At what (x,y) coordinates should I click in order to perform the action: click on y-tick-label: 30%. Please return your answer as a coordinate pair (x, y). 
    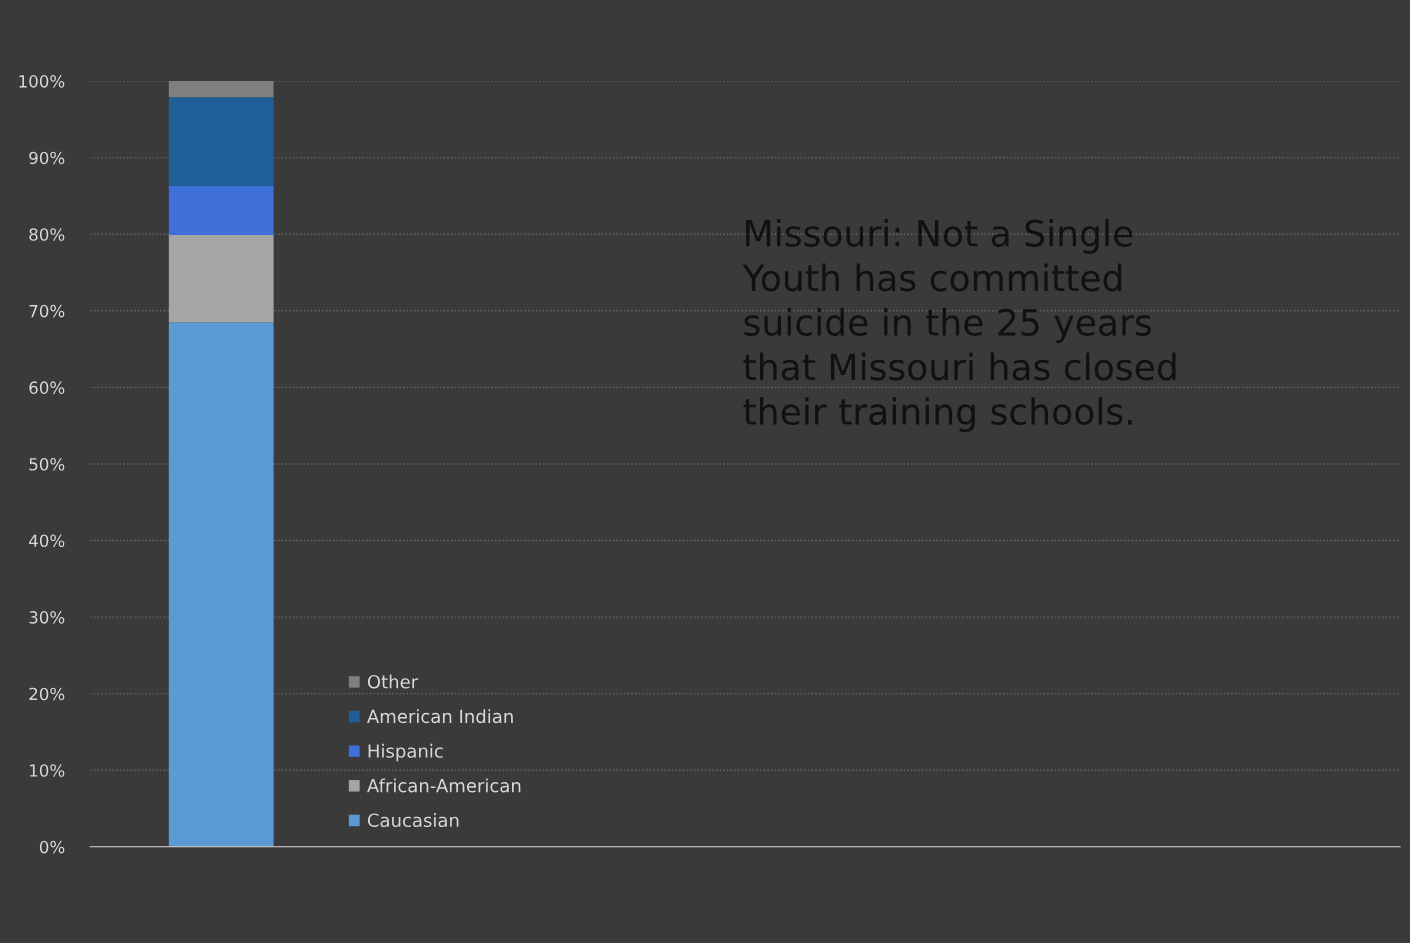
    Looking at the image, I should click on (47, 617).